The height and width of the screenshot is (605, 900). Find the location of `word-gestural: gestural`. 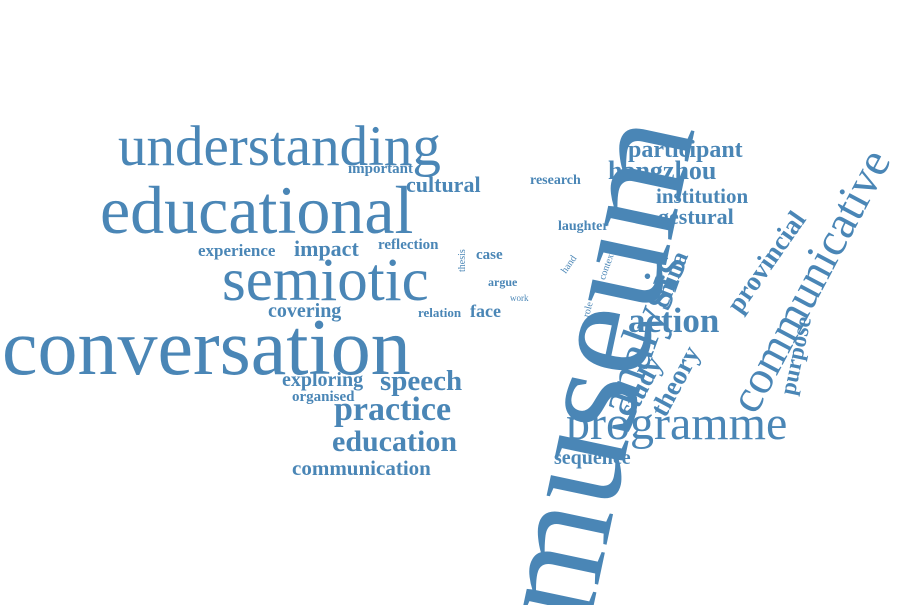

word-gestural: gestural is located at coordinates (696, 216).